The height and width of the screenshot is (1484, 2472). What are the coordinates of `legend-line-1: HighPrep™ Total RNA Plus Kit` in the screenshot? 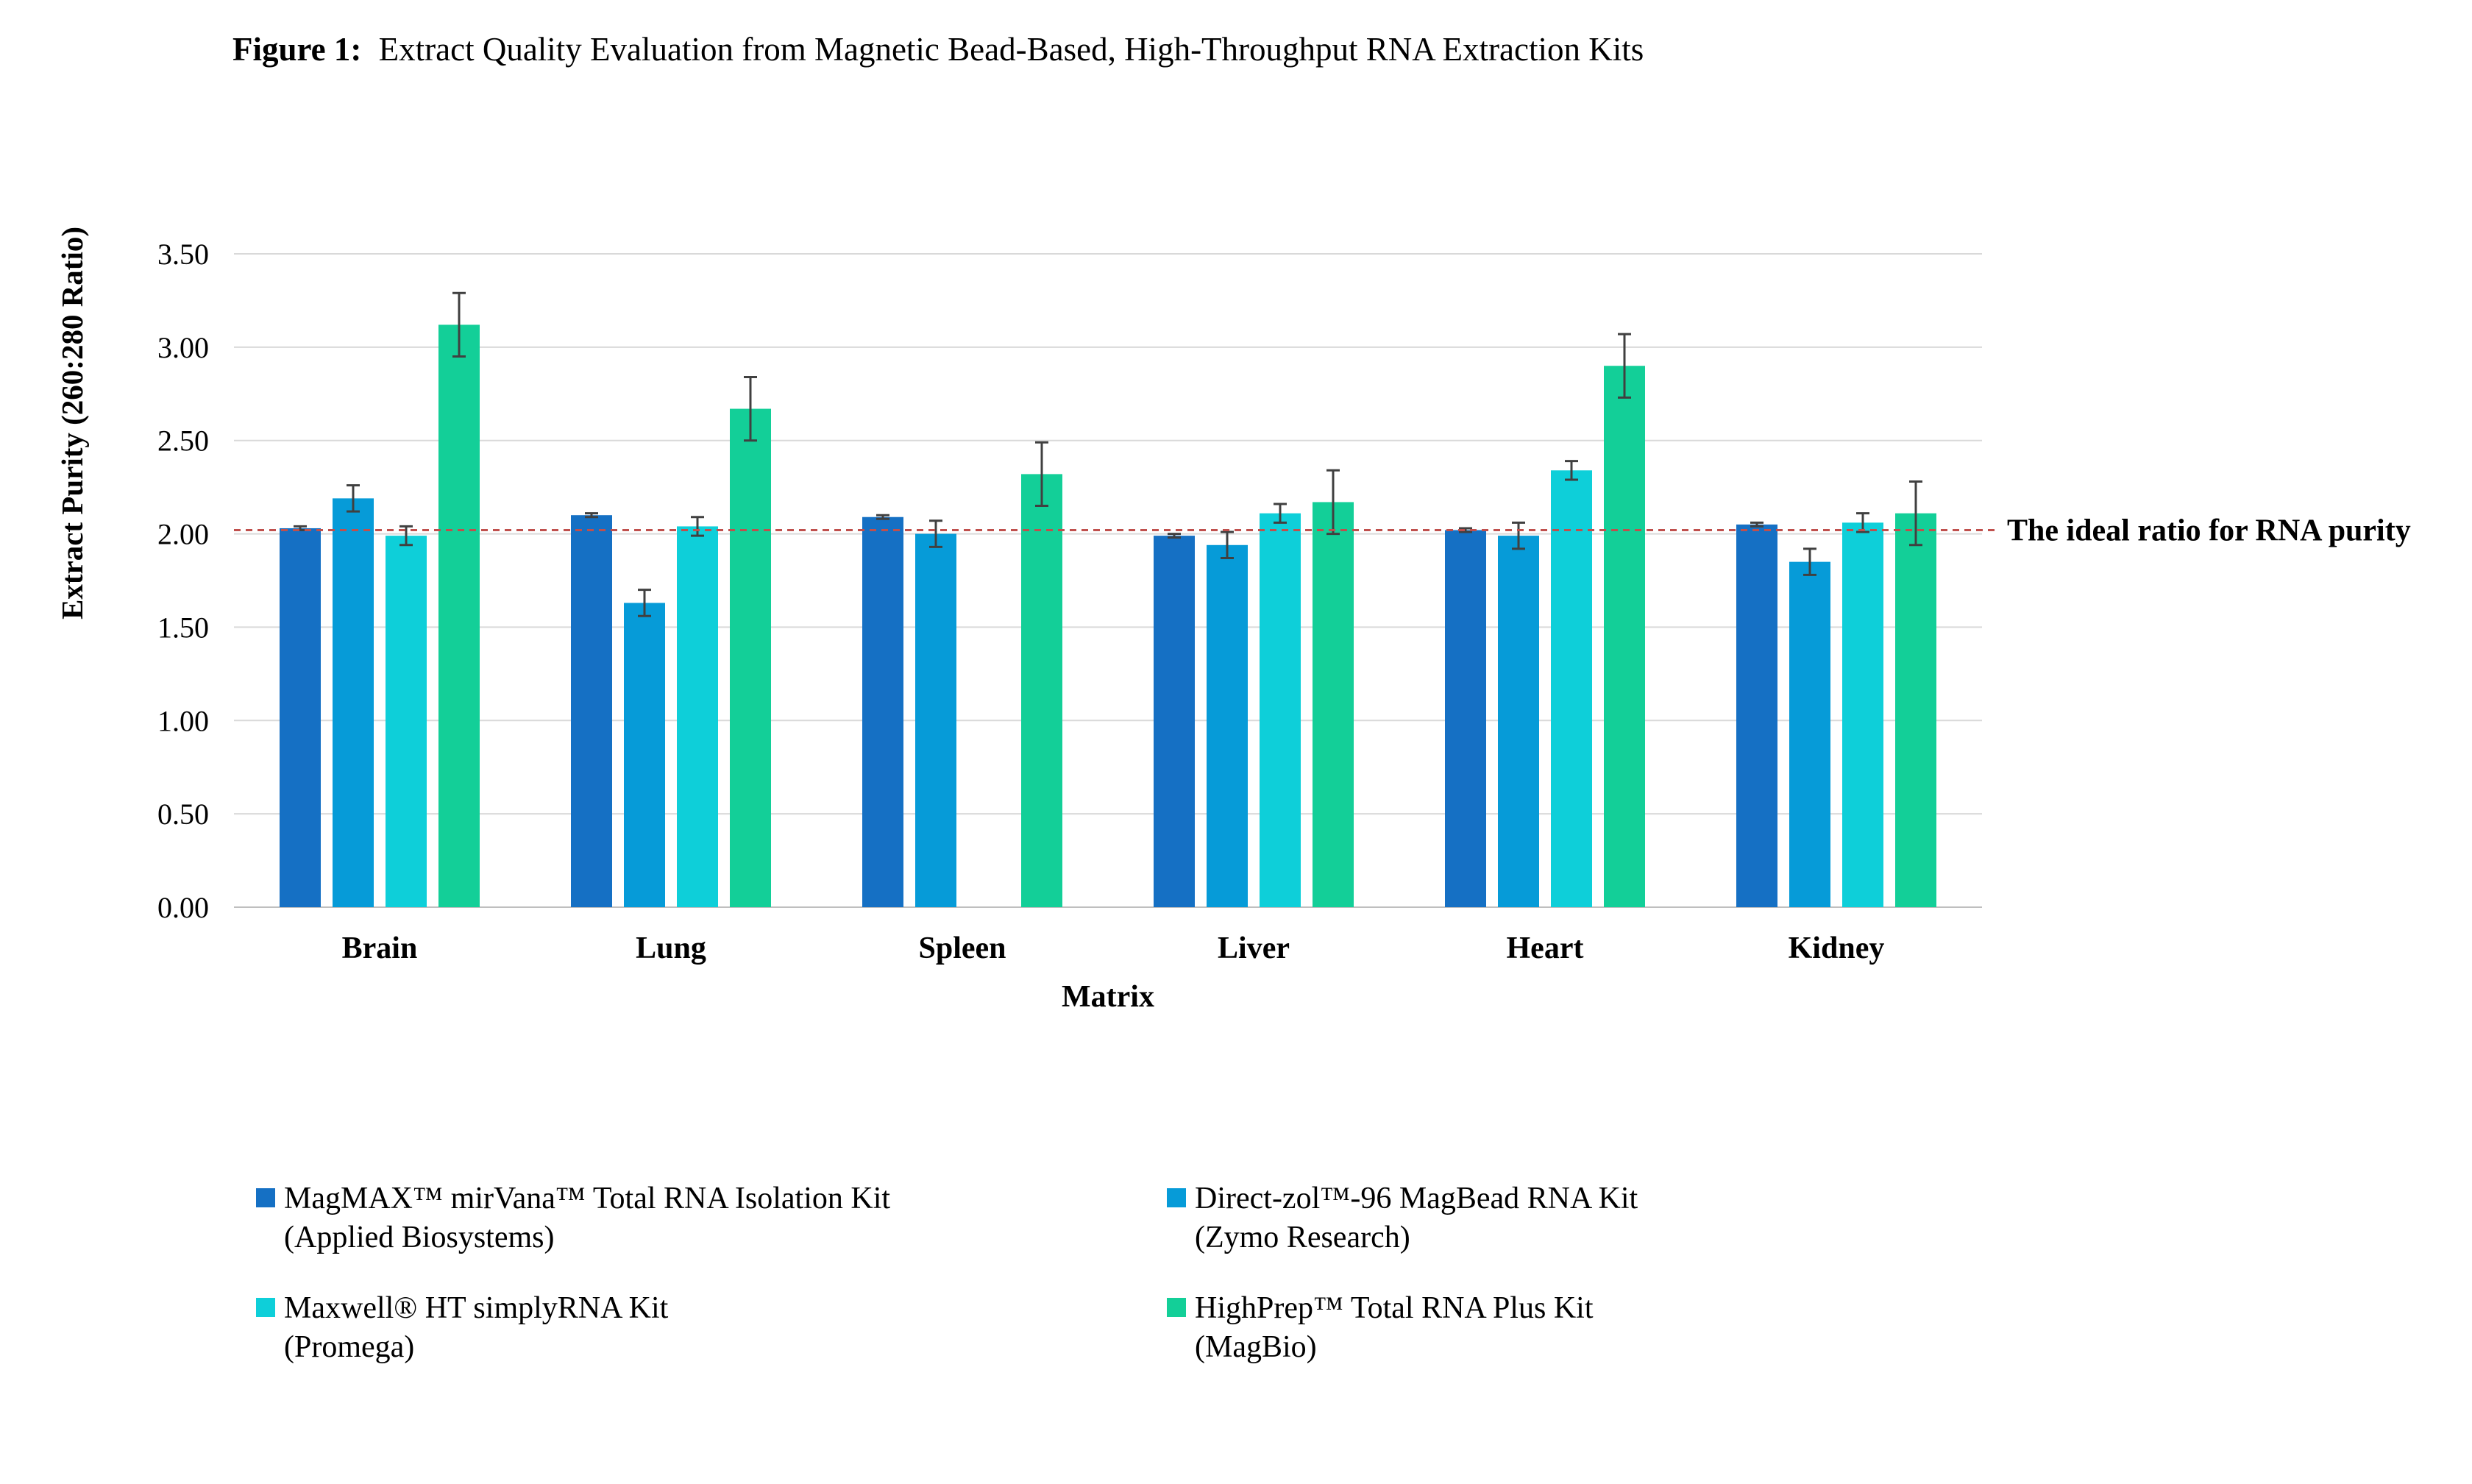 It's located at (1395, 1308).